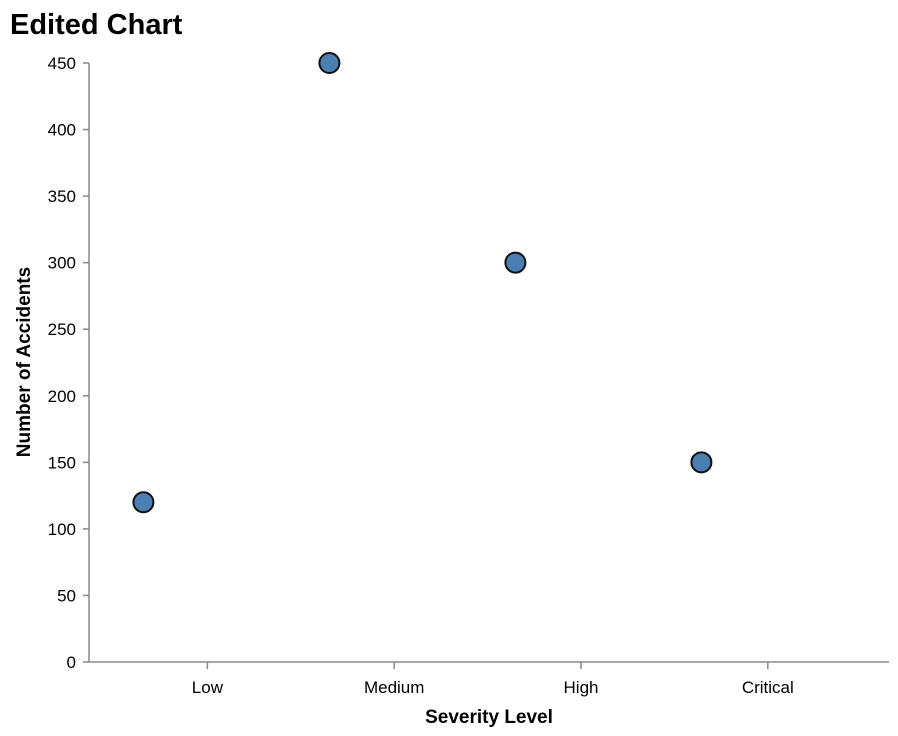 This screenshot has width=898, height=736. What do you see at coordinates (489, 717) in the screenshot?
I see `x-axis-title: Severity Level` at bounding box center [489, 717].